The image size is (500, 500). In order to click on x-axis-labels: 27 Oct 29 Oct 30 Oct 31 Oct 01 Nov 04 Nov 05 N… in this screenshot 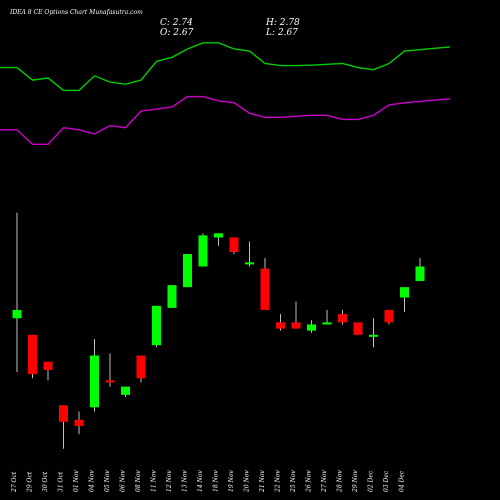, I will do `click(208, 481)`.